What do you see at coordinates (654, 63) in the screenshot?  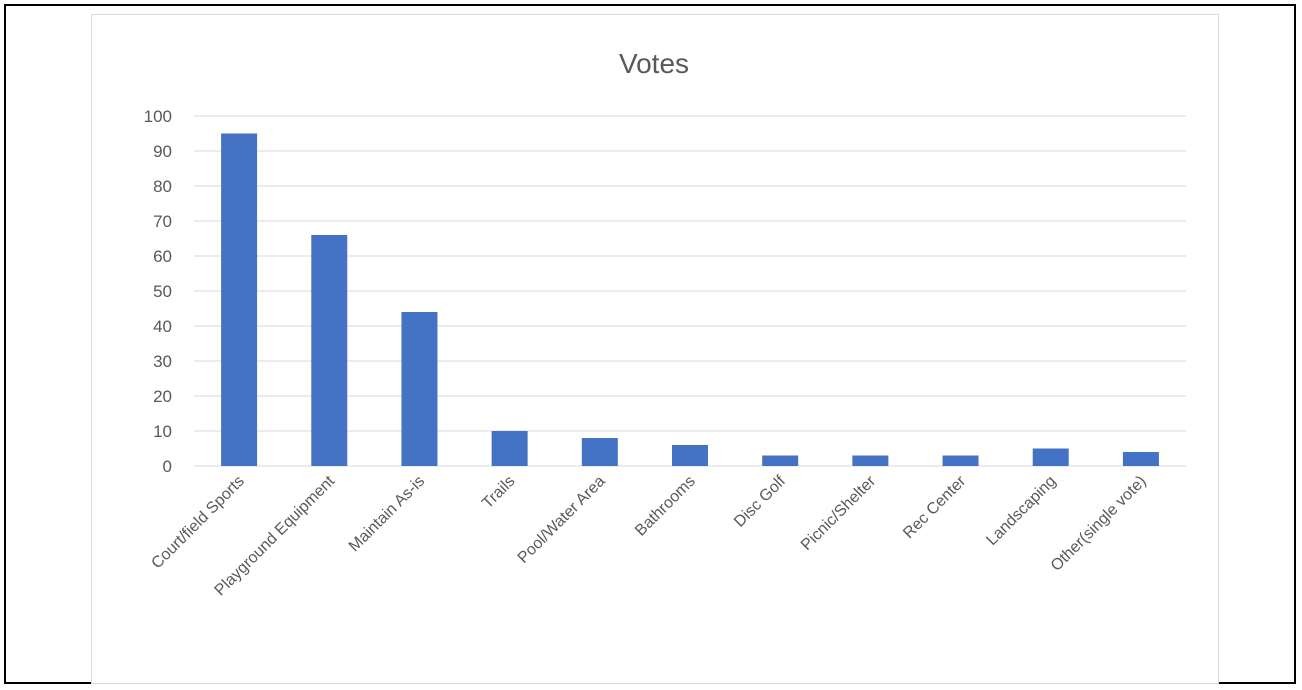 I see `chart-title: Votes` at bounding box center [654, 63].